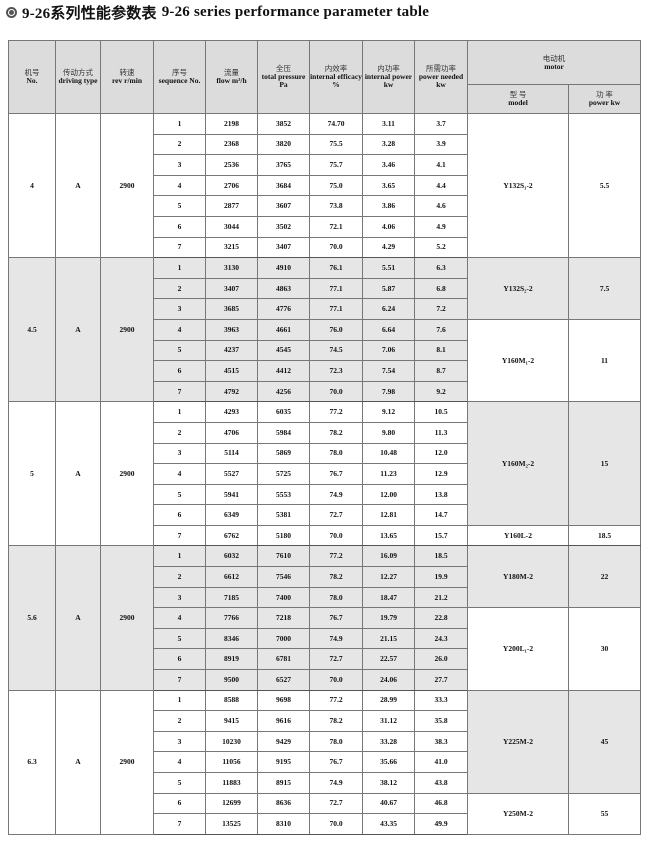 This screenshot has height=850, width=650. I want to click on pressure-cell: 5381, so click(283, 515).